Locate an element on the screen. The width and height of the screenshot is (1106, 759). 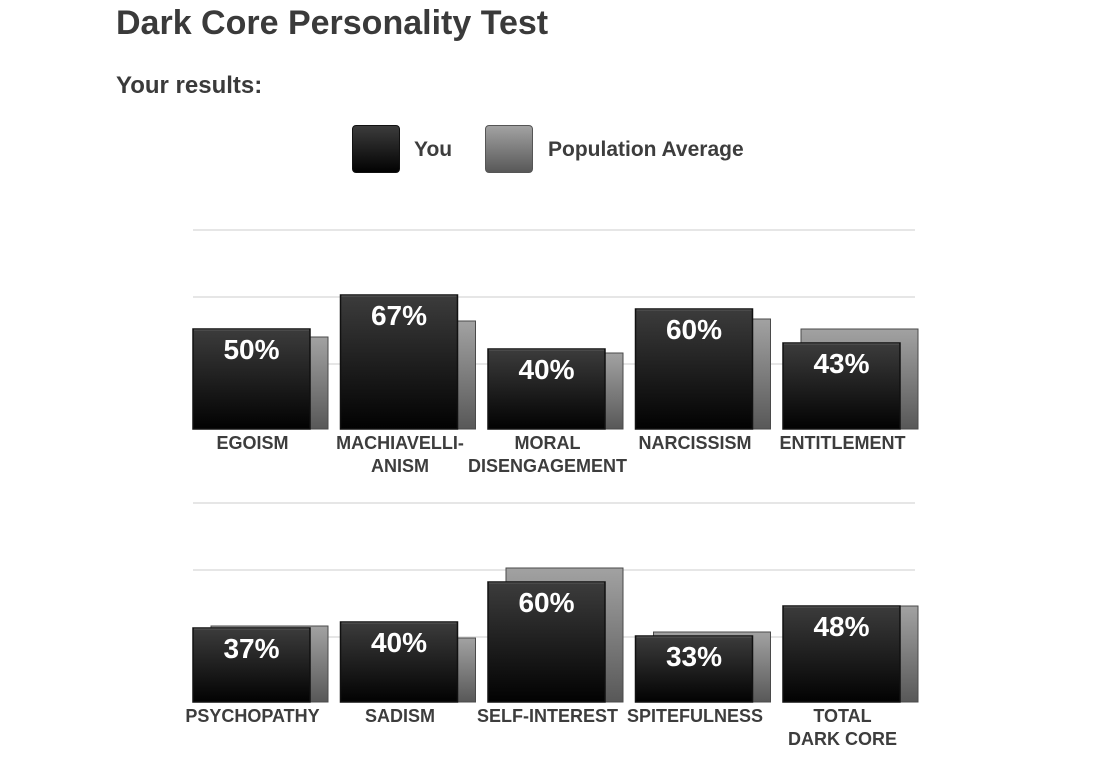
legend-label-population: Population Average is located at coordinates (646, 149).